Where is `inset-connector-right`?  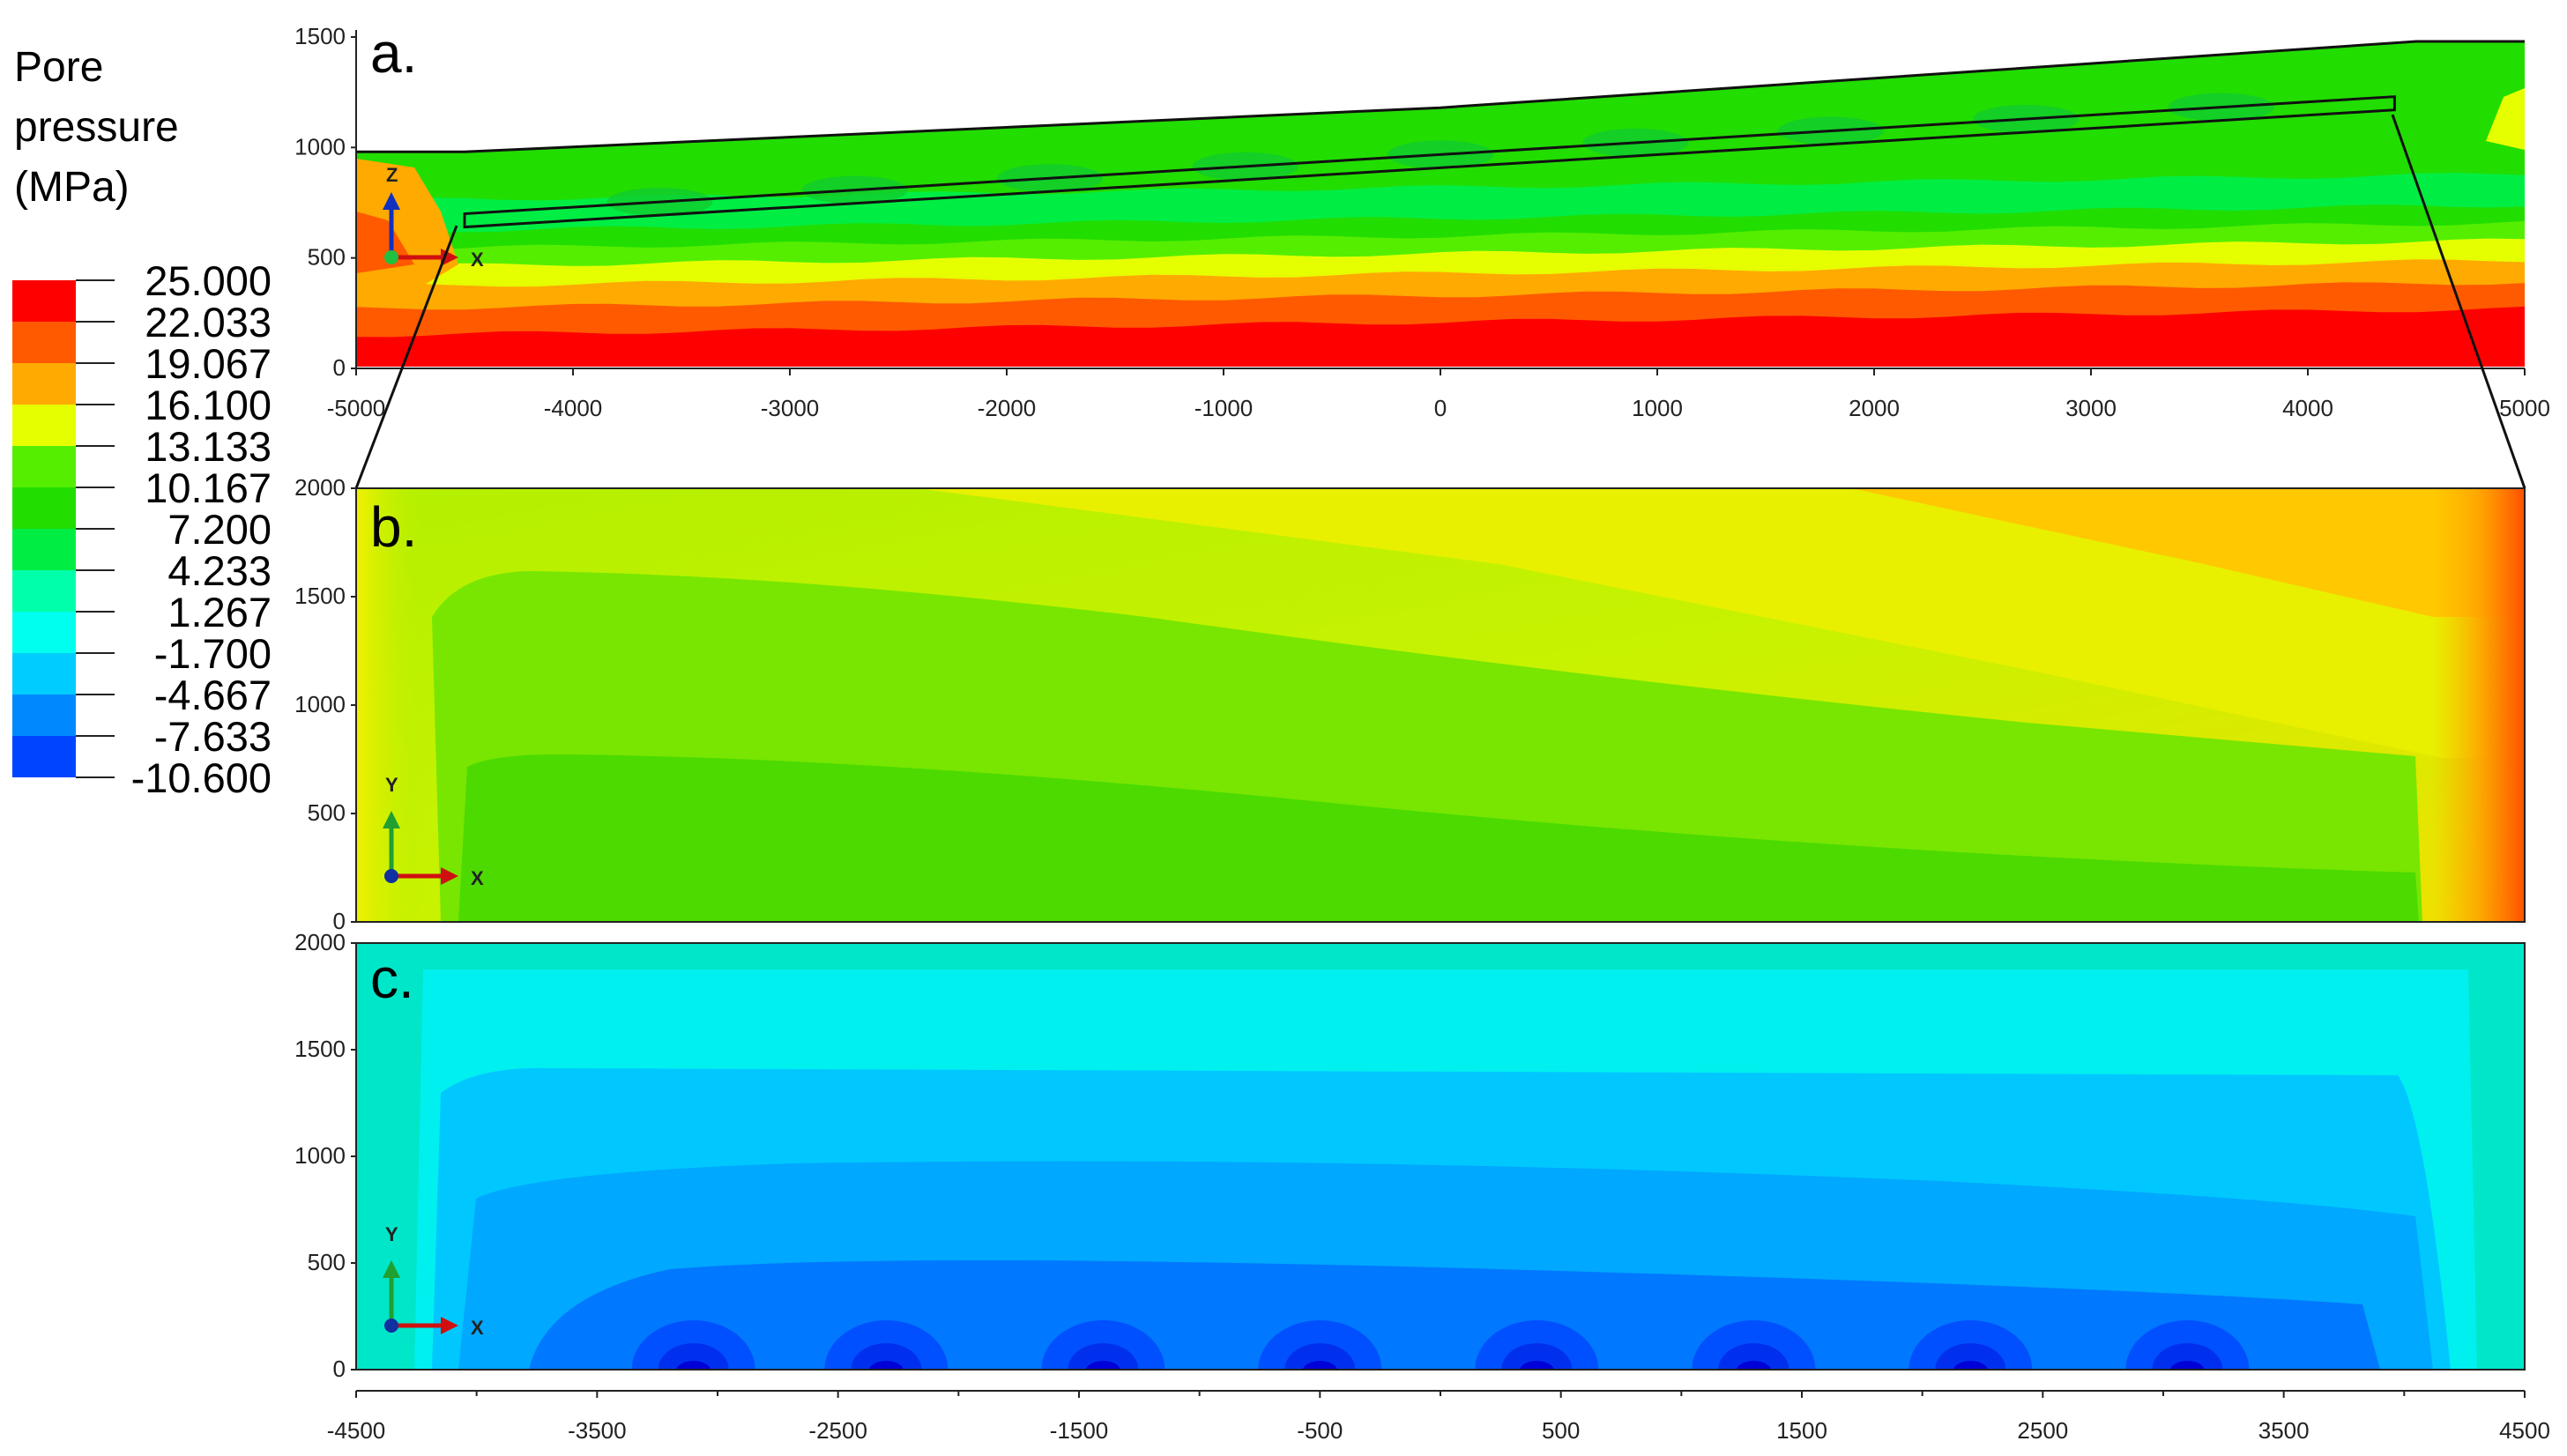
inset-connector-right is located at coordinates (2458, 301).